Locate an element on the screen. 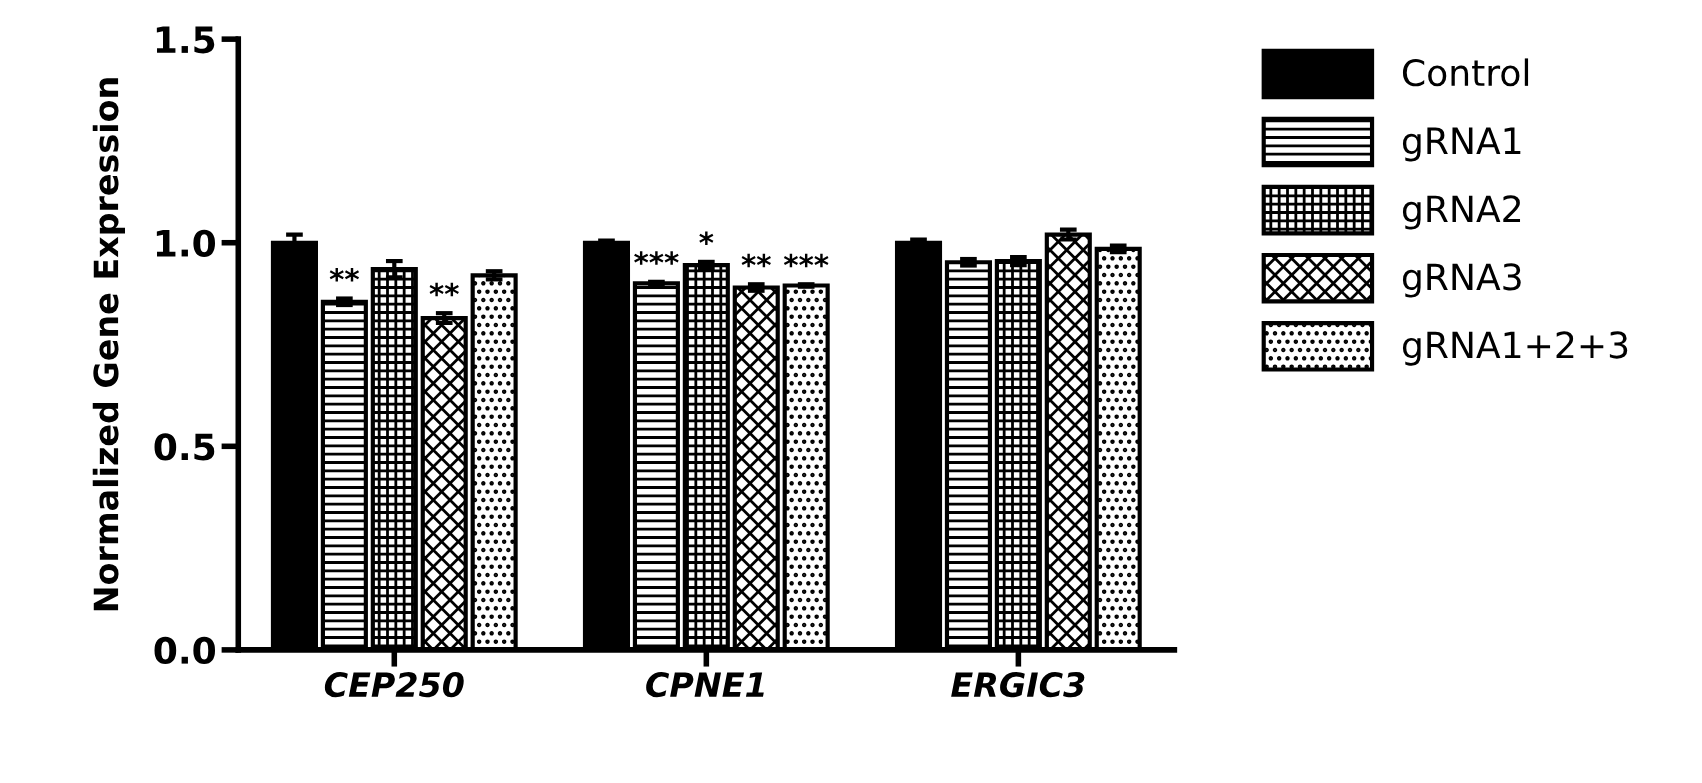  legend-label: gRNA1 is located at coordinates (1461, 144).